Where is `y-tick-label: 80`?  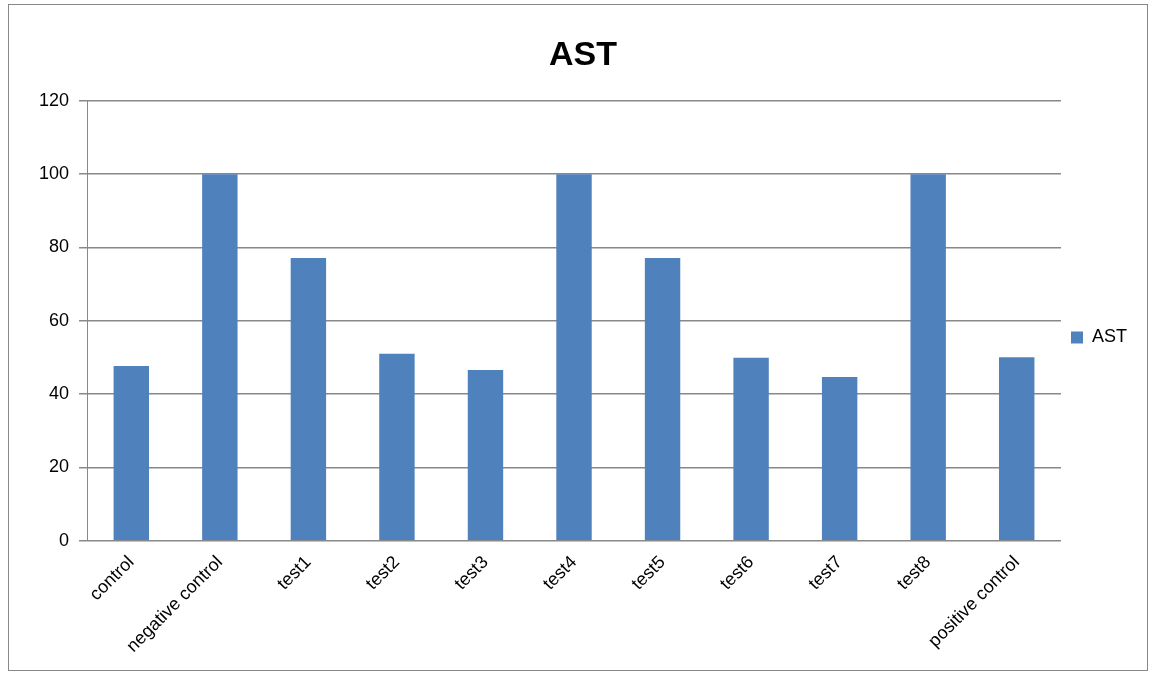
y-tick-label: 80 is located at coordinates (59, 246).